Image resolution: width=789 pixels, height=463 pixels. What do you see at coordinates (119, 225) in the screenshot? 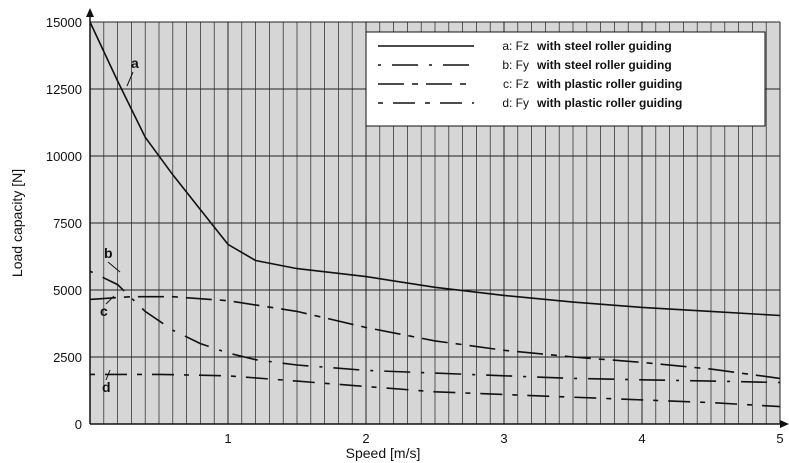
I see `curve-labels: a b c d` at bounding box center [119, 225].